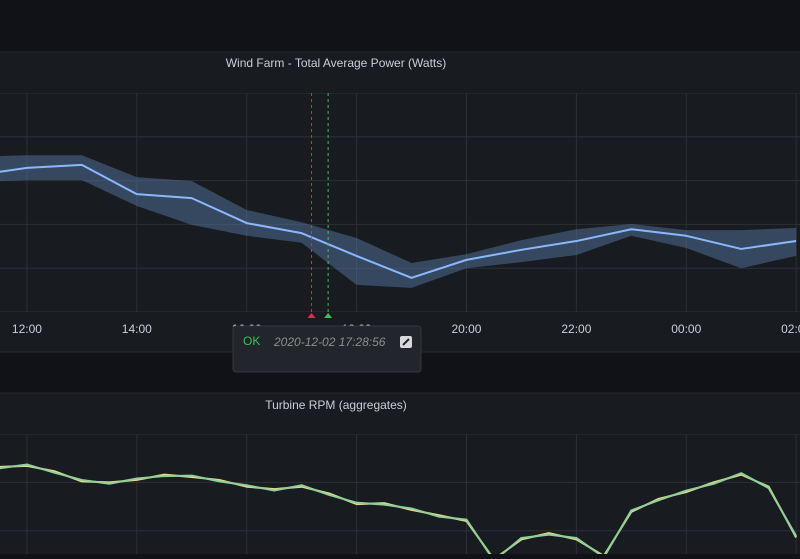 The width and height of the screenshot is (800, 559). I want to click on tooltip-box, so click(327, 349).